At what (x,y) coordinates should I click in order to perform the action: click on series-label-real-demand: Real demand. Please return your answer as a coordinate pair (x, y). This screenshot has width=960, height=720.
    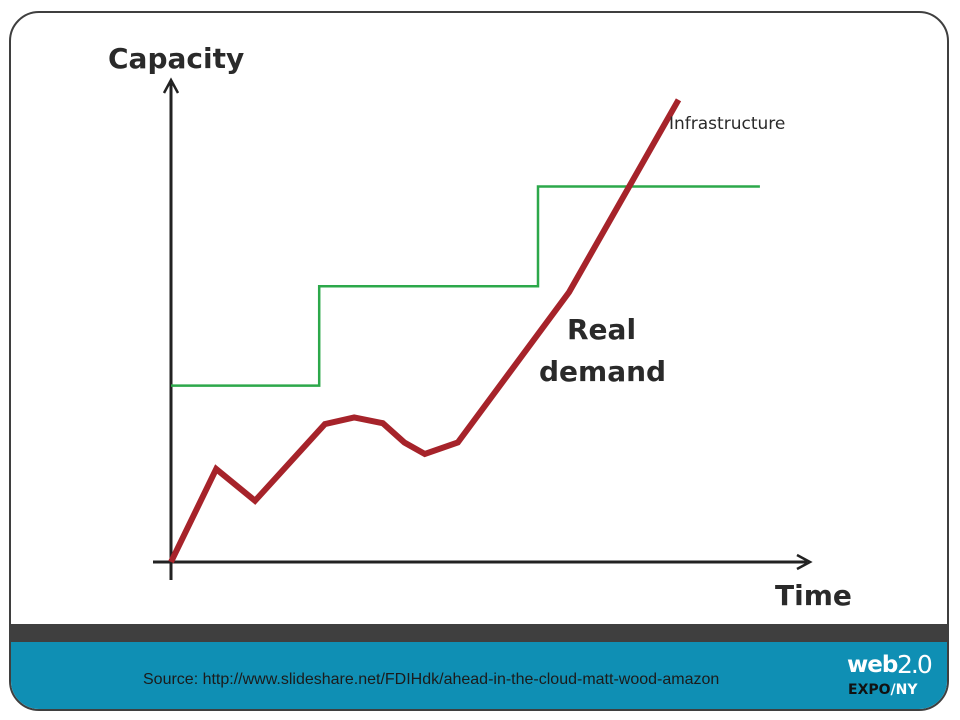
    Looking at the image, I should click on (602, 350).